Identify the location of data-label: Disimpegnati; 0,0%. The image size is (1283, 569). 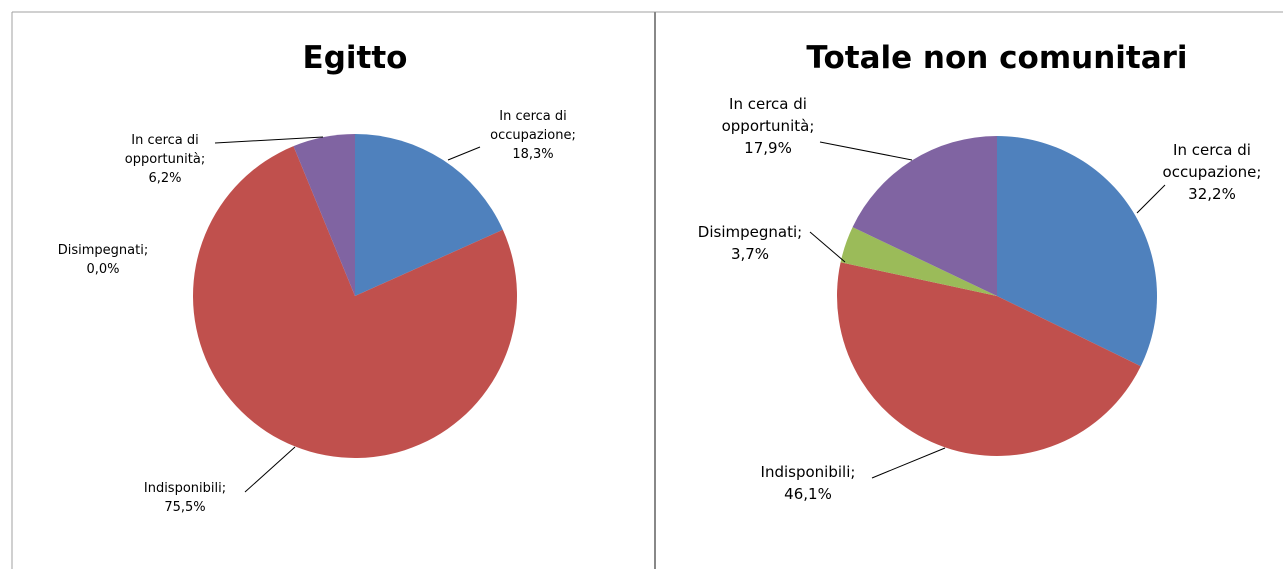
(103, 261).